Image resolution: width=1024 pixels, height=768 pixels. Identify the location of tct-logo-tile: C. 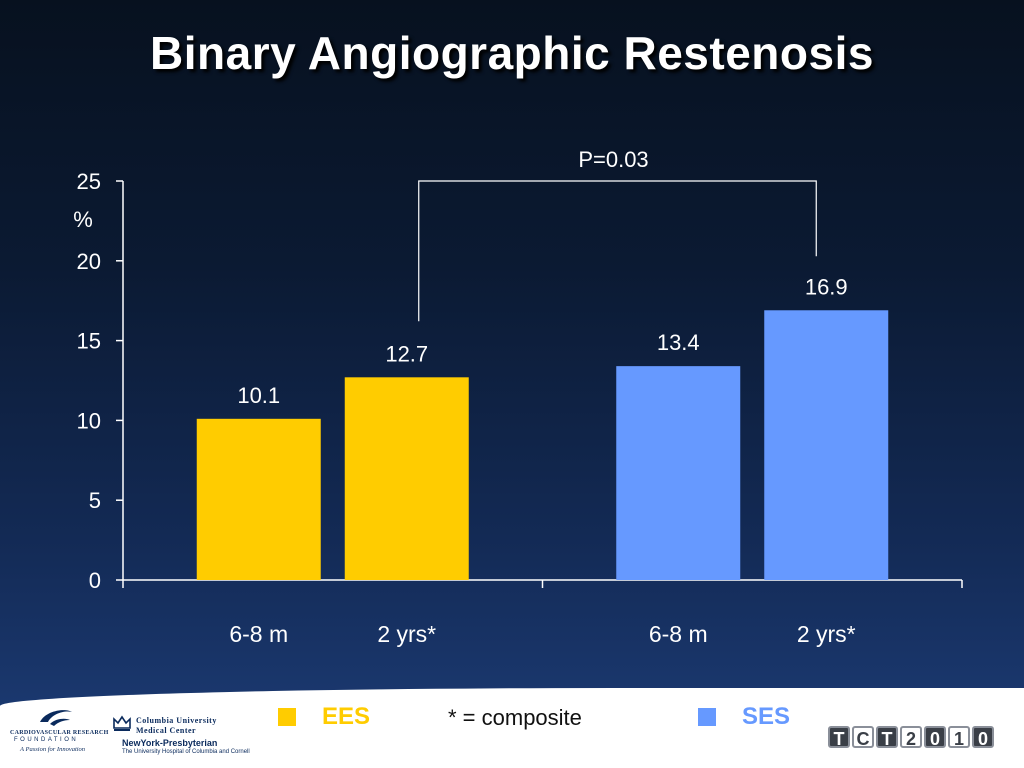
(863, 737).